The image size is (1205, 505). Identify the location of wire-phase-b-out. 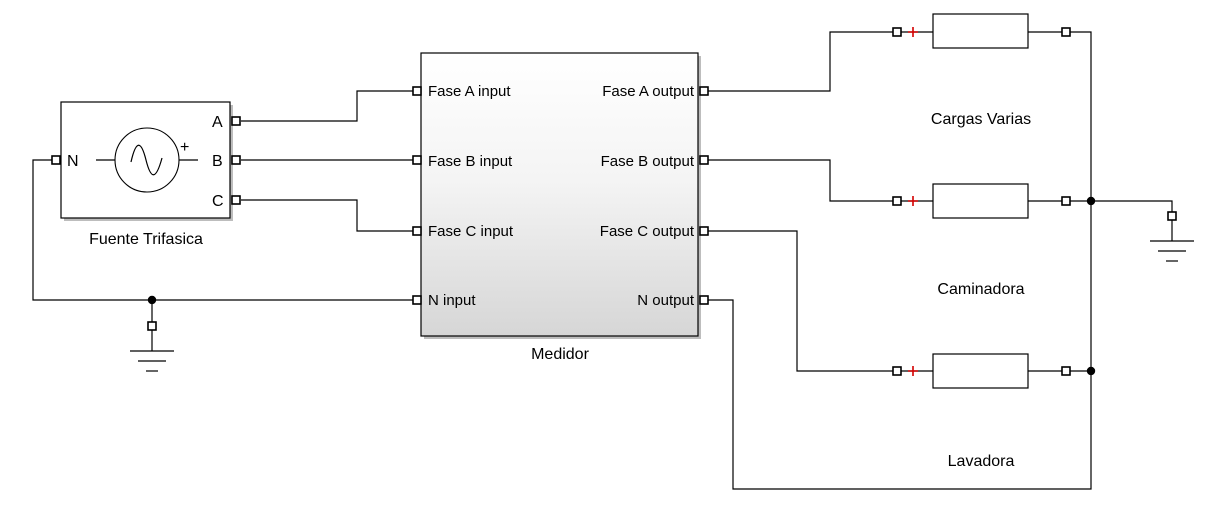
(800, 180).